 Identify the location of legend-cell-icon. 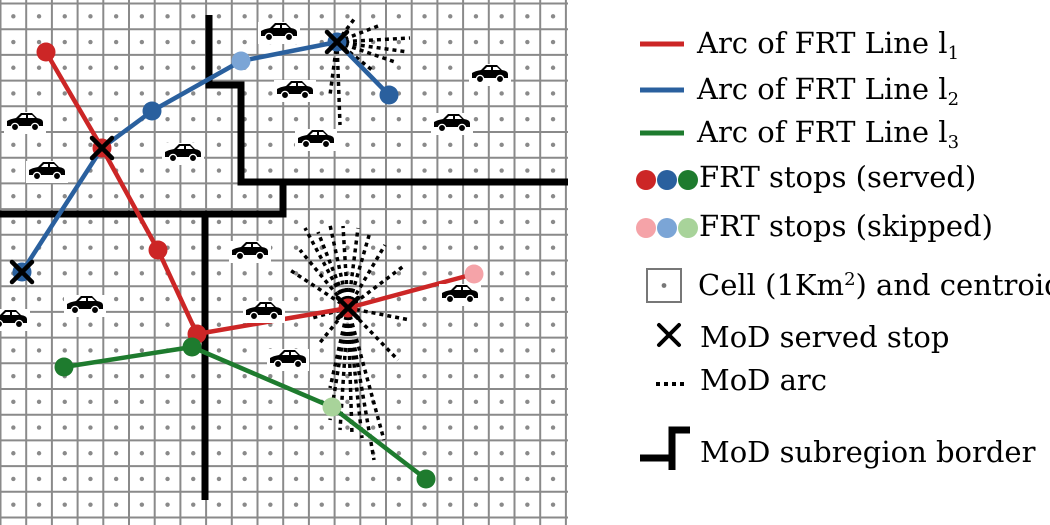
(664, 285).